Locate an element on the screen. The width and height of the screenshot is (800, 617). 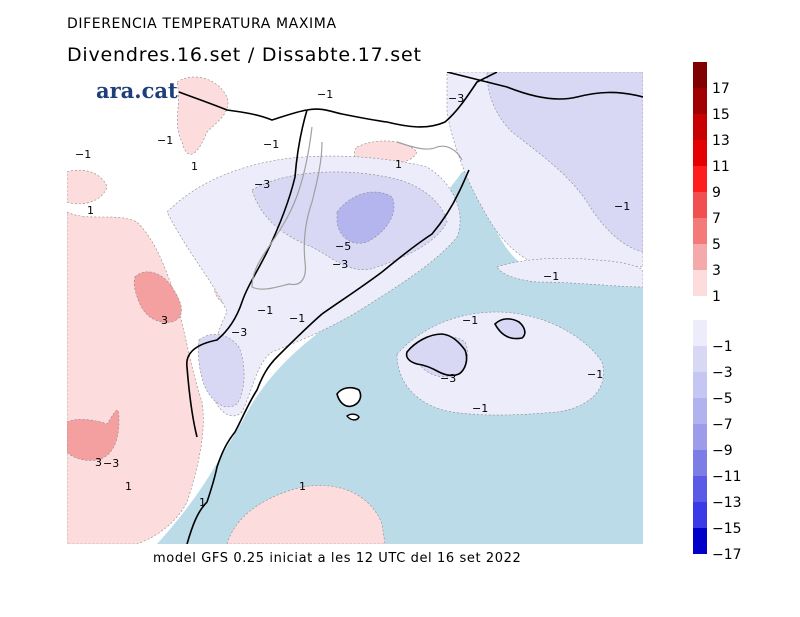
legend-label: −7 is located at coordinates (722, 425).